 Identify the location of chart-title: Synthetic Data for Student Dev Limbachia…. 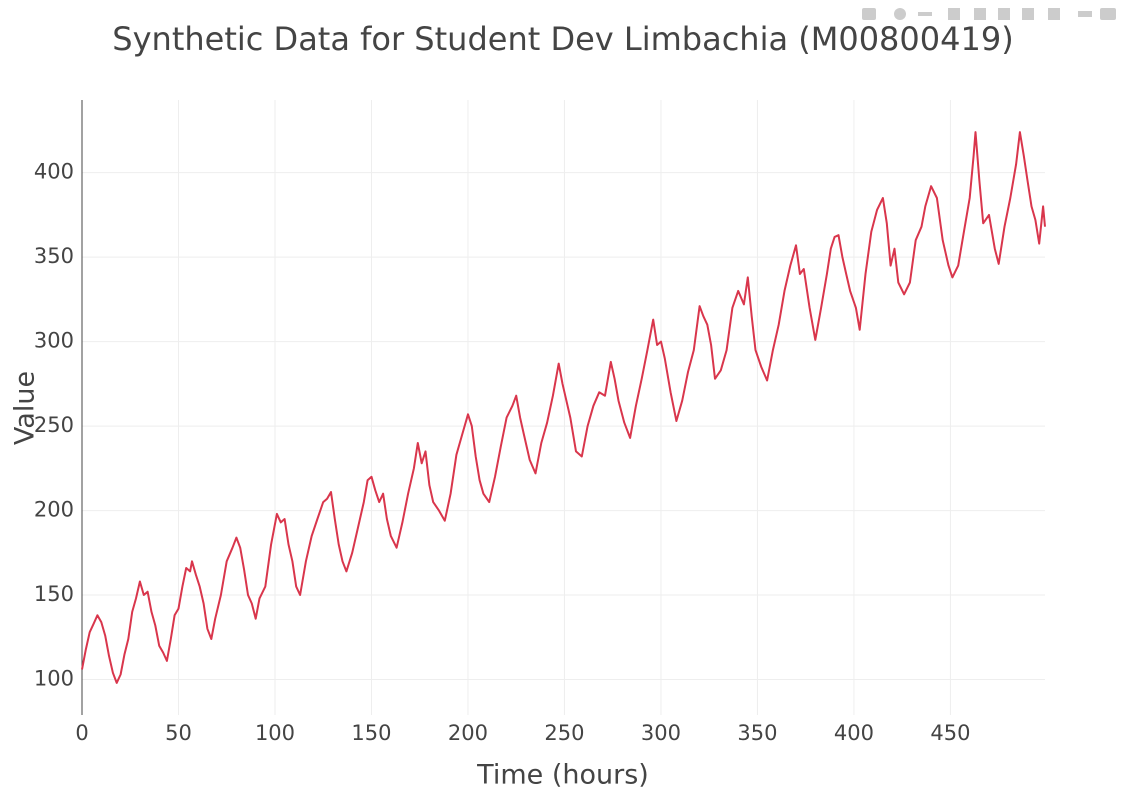
(562, 39).